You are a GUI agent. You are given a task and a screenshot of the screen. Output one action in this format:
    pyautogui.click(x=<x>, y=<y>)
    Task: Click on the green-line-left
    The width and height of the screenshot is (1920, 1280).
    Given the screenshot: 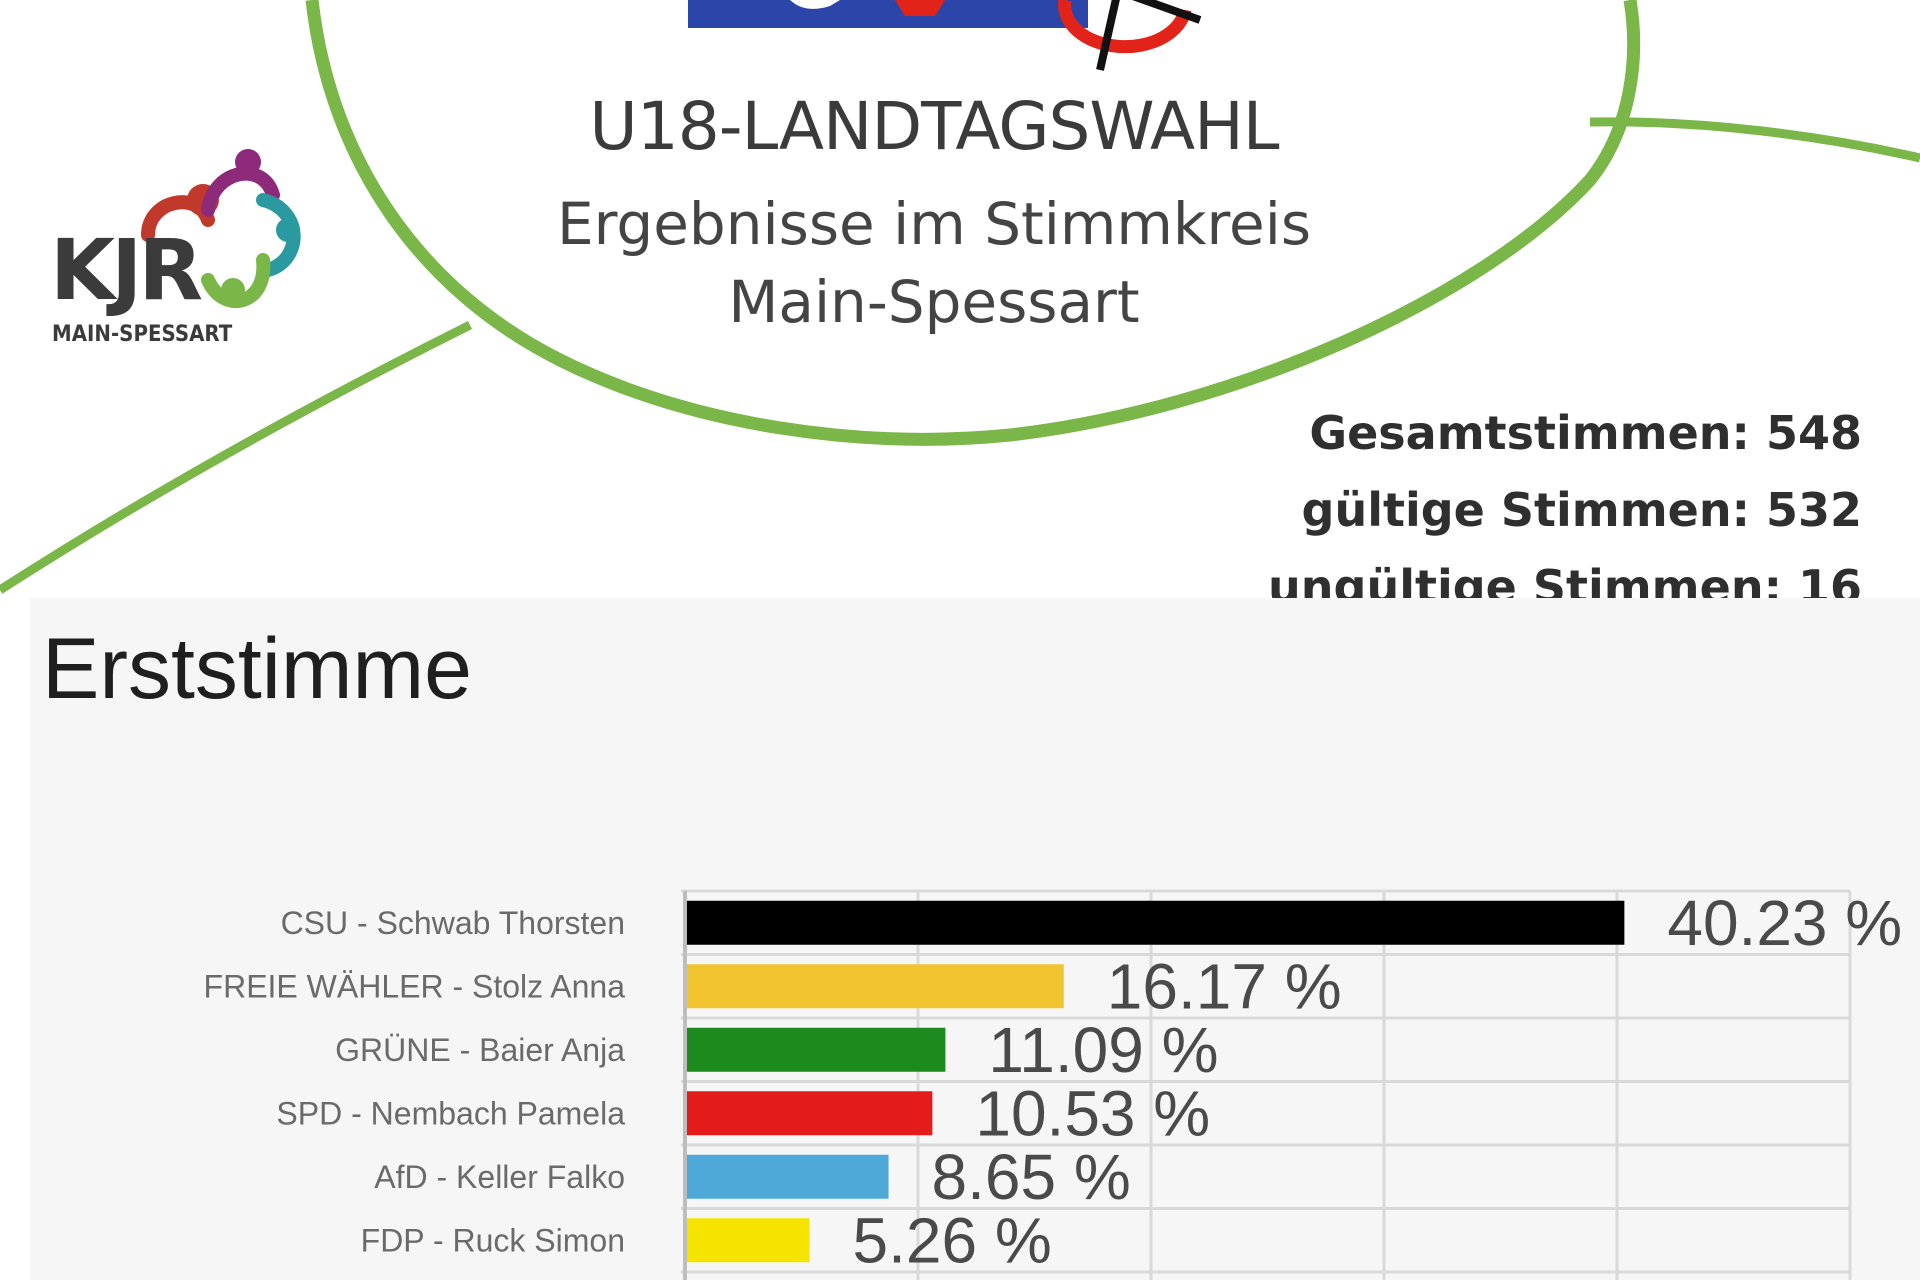 What is the action you would take?
    pyautogui.click(x=236, y=457)
    